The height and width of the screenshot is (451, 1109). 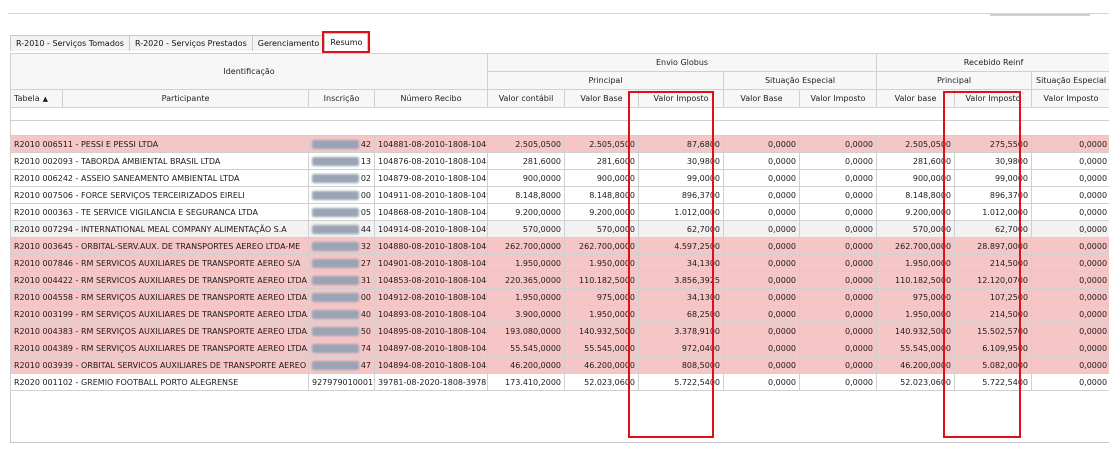 What do you see at coordinates (526, 144) in the screenshot?
I see `valor-contabil-cell: 2.505,0500` at bounding box center [526, 144].